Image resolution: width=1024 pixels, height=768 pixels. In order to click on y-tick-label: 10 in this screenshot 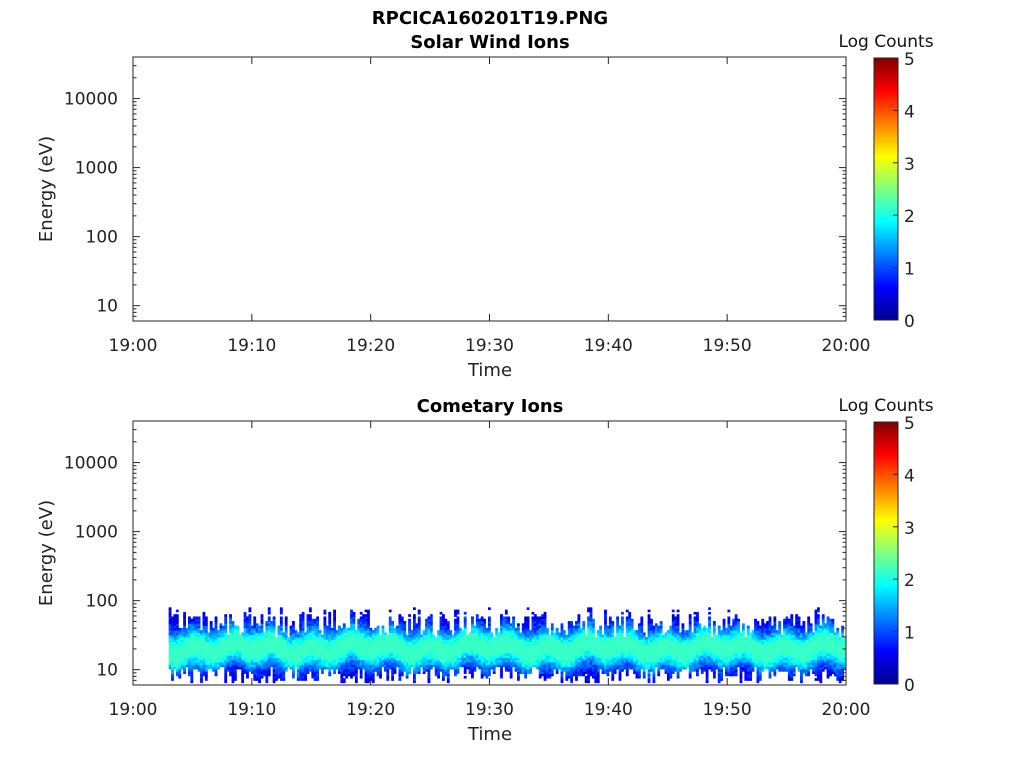, I will do `click(107, 307)`.